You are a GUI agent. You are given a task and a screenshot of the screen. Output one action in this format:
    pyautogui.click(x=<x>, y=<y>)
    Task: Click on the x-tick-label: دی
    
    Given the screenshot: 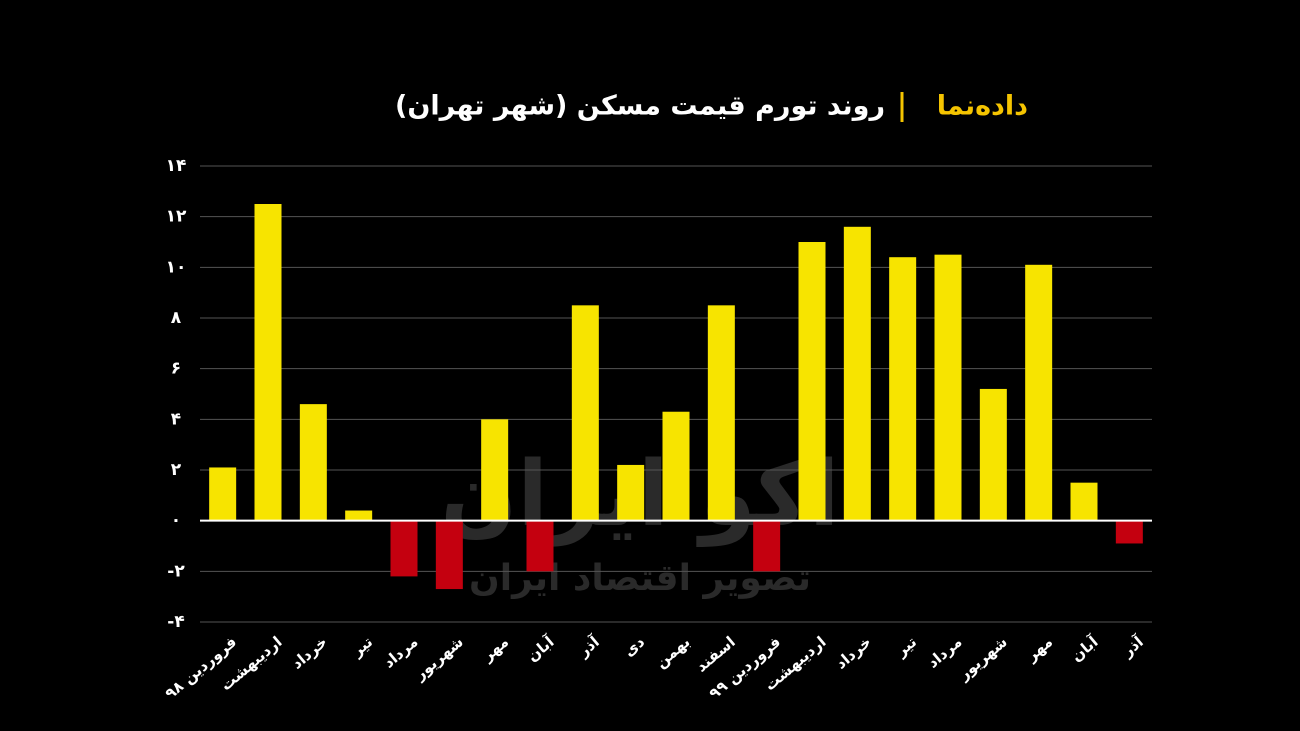 What is the action you would take?
    pyautogui.click(x=634, y=647)
    